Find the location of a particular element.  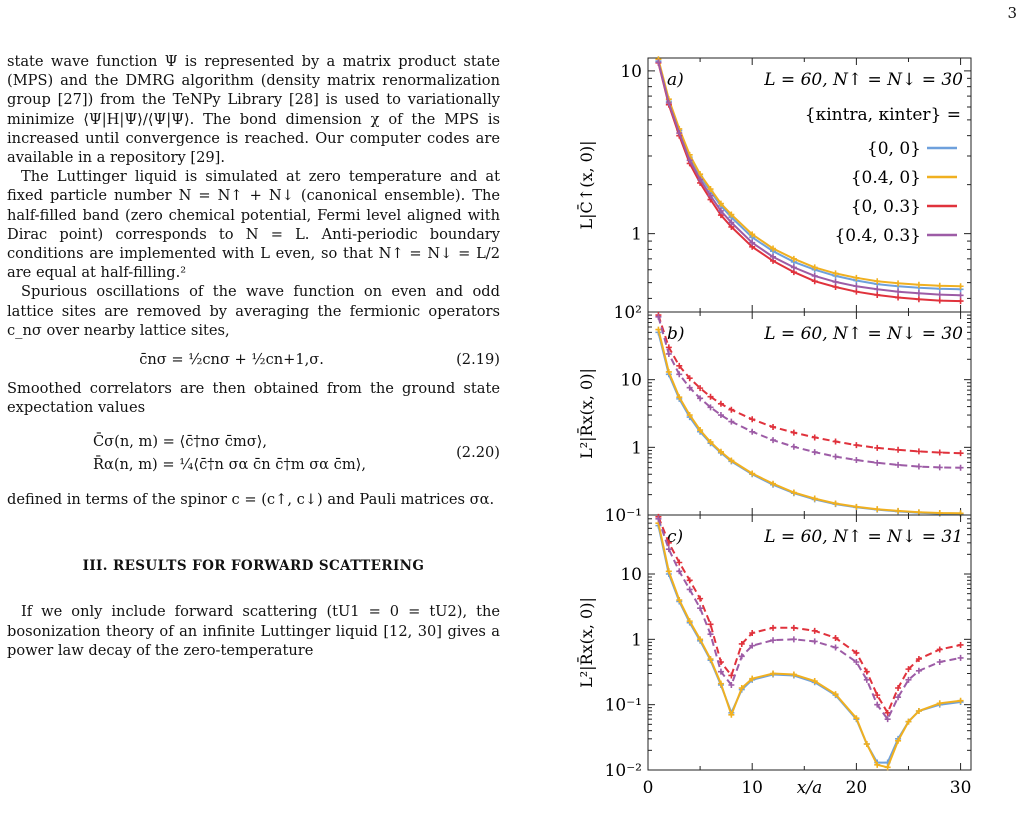

legend-label: {0, 0} is located at coordinates (894, 149).